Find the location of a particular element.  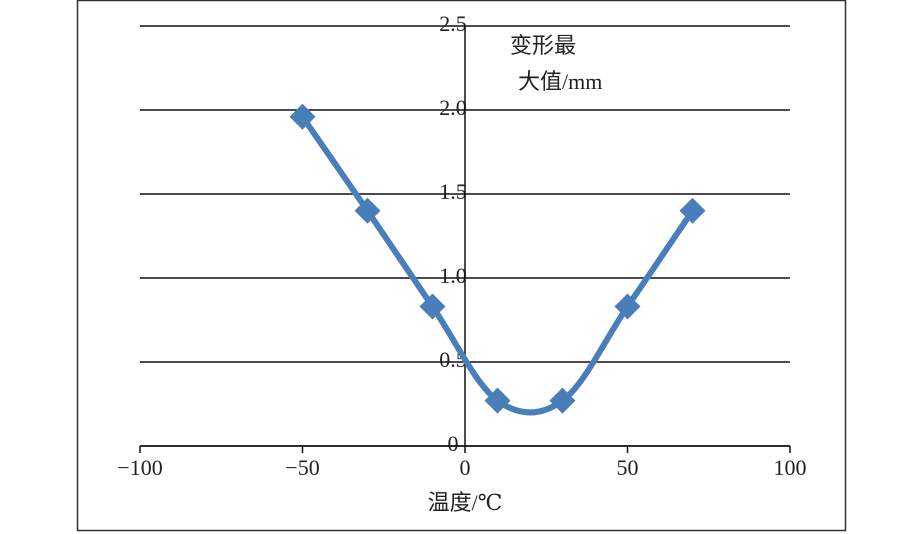

y-tick-label: 0 is located at coordinates (453, 443).